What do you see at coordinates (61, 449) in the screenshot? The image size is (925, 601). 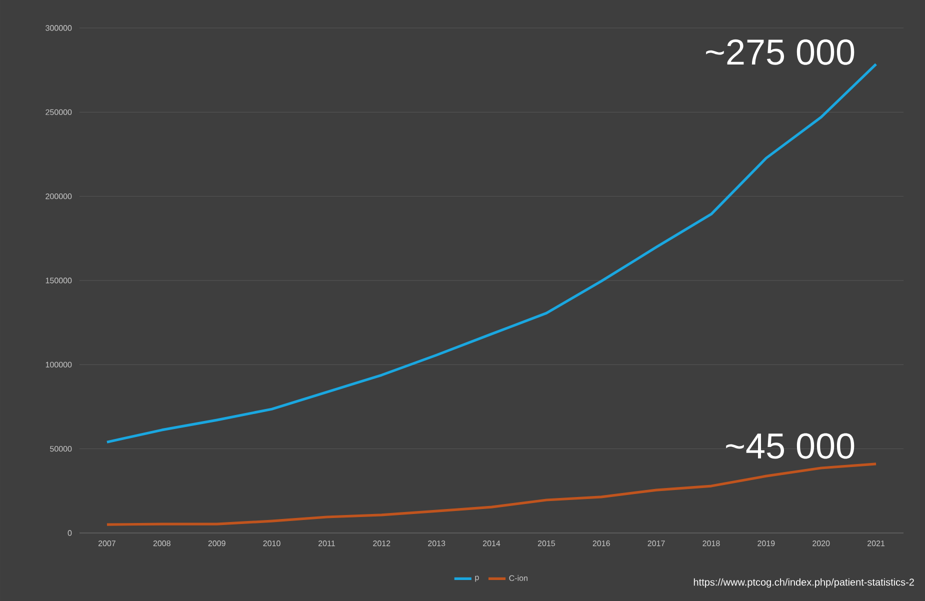 I see `y-tick-label: 50000` at bounding box center [61, 449].